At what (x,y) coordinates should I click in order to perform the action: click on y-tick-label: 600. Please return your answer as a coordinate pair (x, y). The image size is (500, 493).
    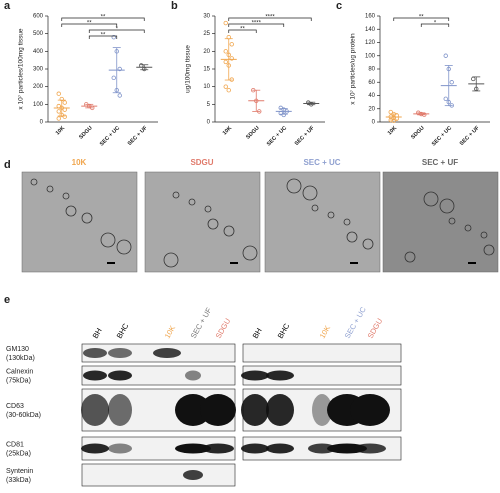
    Looking at the image, I should click on (38, 17).